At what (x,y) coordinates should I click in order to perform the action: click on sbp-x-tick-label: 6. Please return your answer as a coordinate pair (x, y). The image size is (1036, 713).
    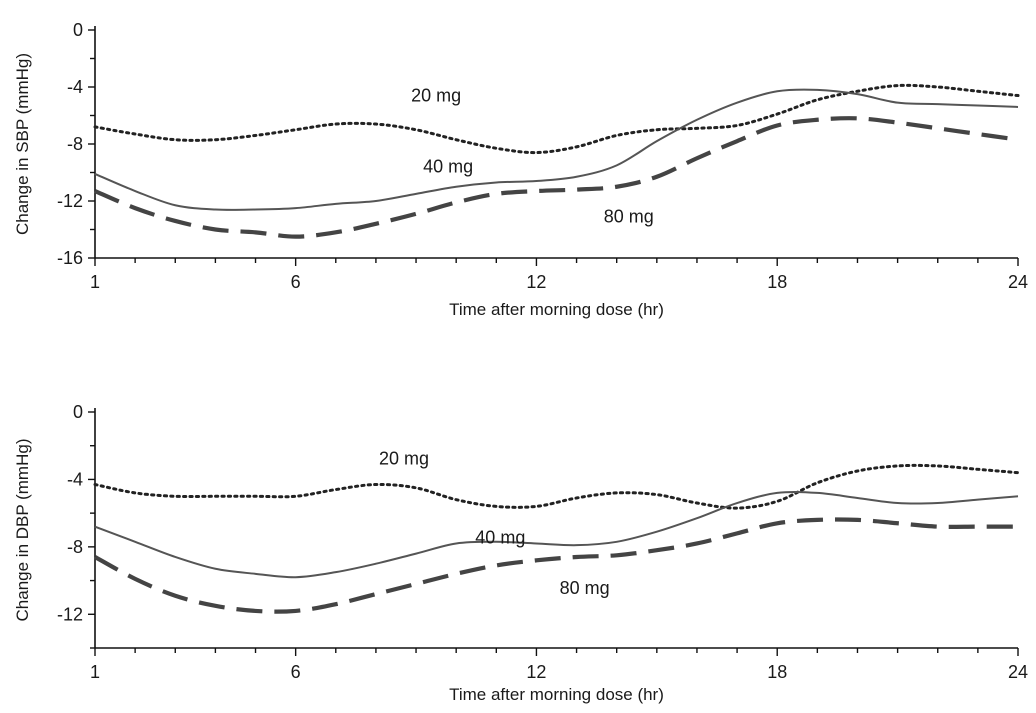
    Looking at the image, I should click on (296, 282).